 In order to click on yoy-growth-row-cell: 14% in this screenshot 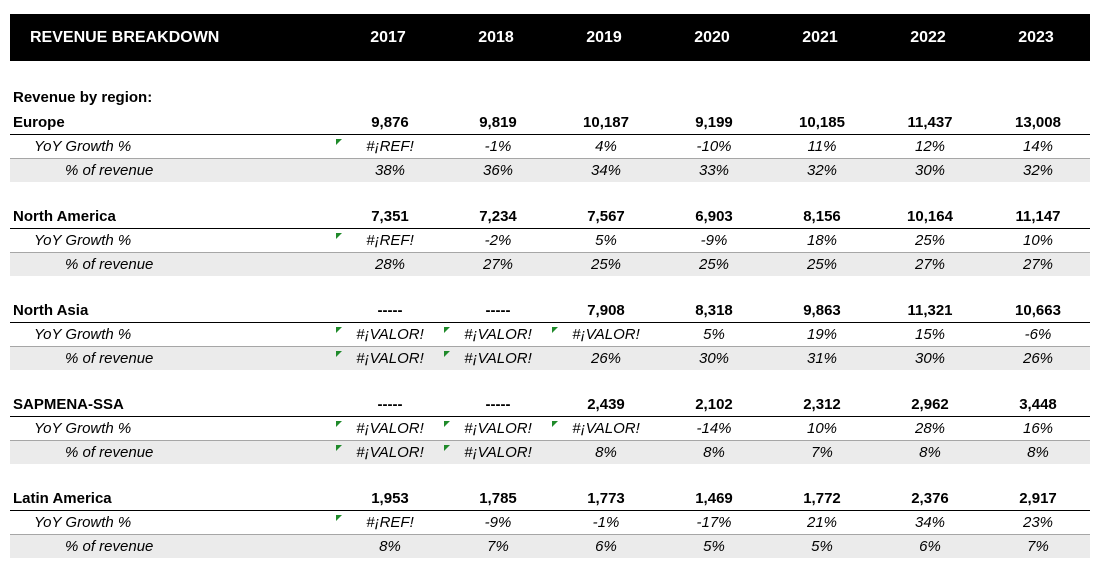, I will do `click(1038, 146)`.